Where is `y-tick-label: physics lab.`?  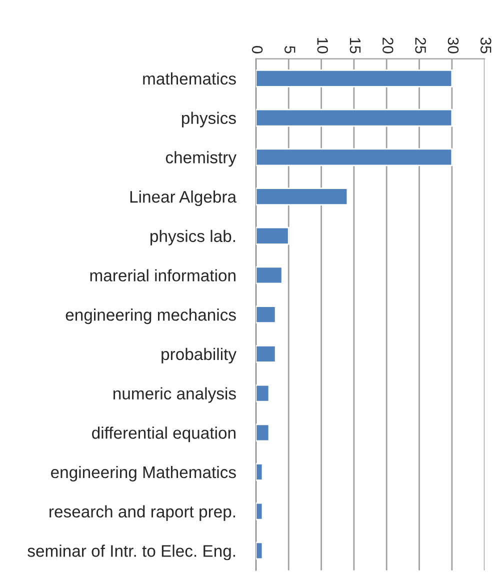 y-tick-label: physics lab. is located at coordinates (192, 238).